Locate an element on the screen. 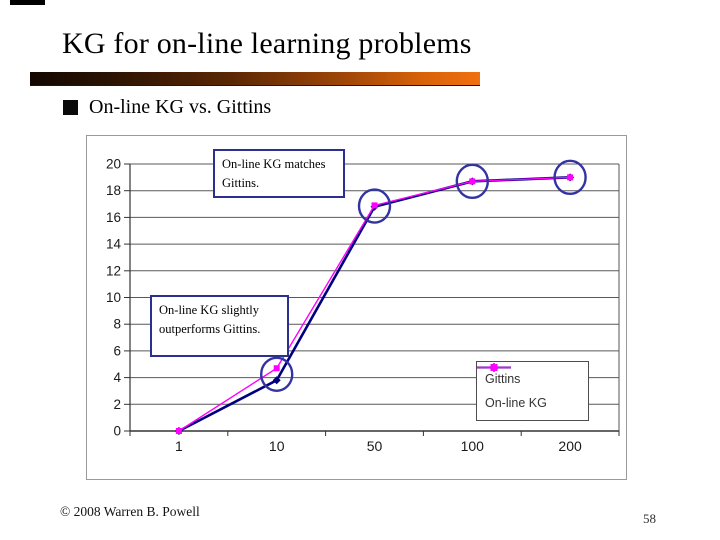 The height and width of the screenshot is (540, 720). bullet-square-icon is located at coordinates (70, 107).